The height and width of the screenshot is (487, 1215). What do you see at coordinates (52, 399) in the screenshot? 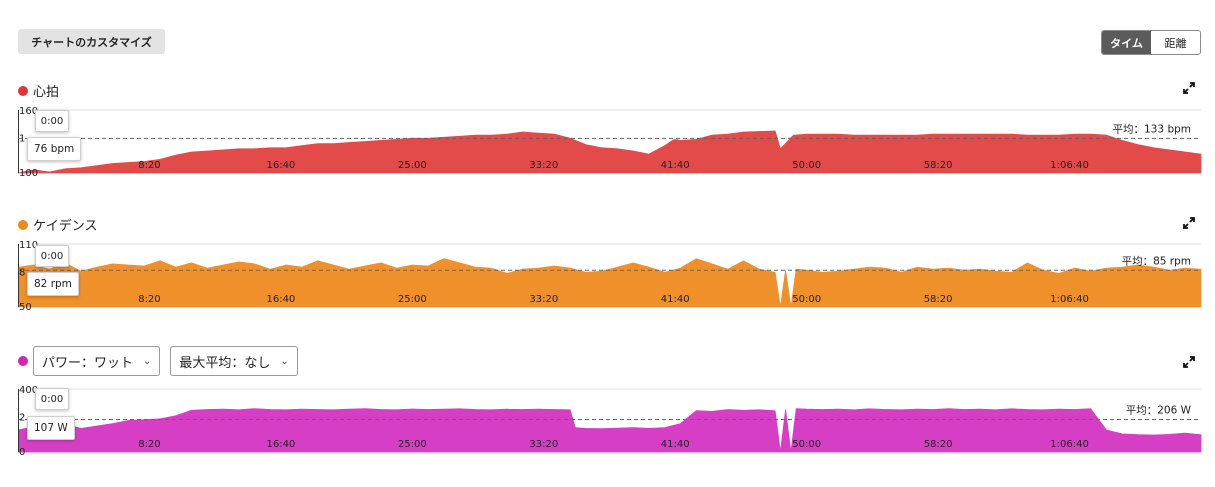
I see `hover-time-tooltip-power: 0:00` at bounding box center [52, 399].